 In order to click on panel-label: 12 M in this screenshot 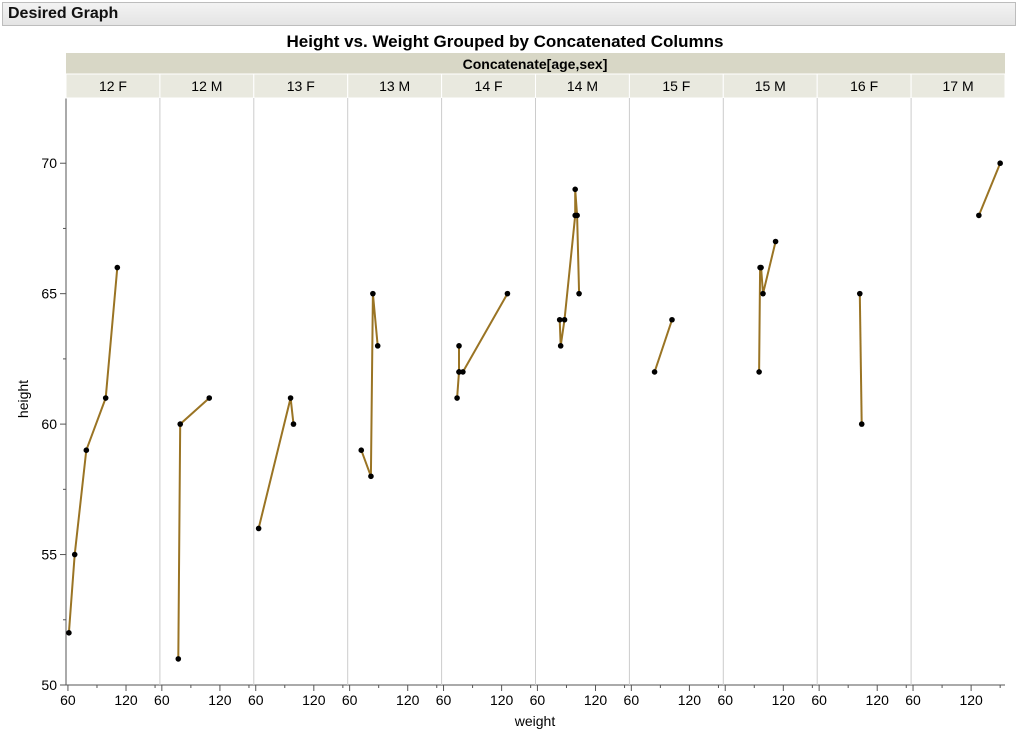, I will do `click(206, 86)`.